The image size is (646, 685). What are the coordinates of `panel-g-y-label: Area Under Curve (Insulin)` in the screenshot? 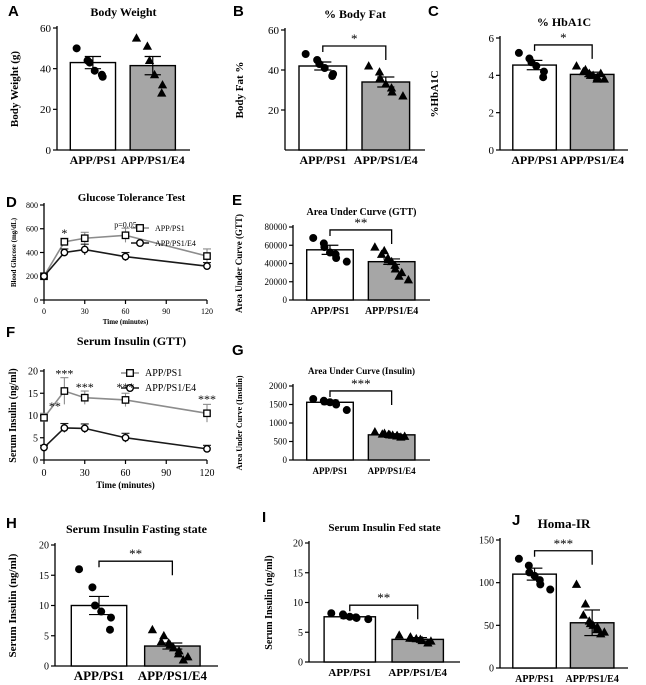 It's located at (239, 422).